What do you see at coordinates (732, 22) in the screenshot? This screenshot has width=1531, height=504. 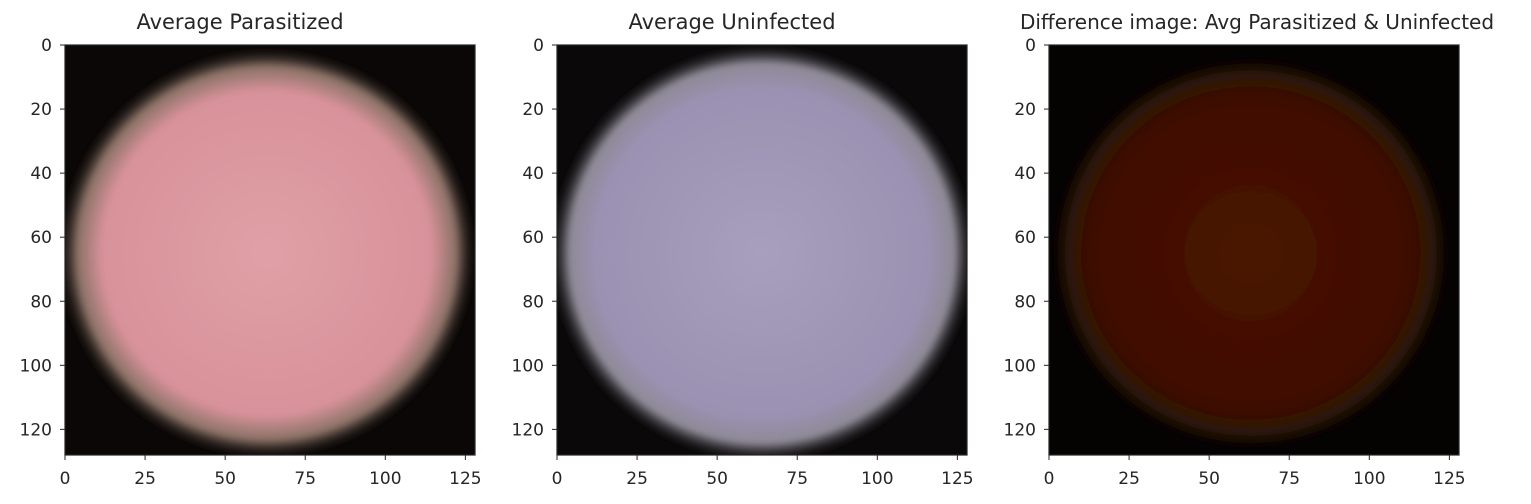 I see `chart-title: Average Uninfected` at bounding box center [732, 22].